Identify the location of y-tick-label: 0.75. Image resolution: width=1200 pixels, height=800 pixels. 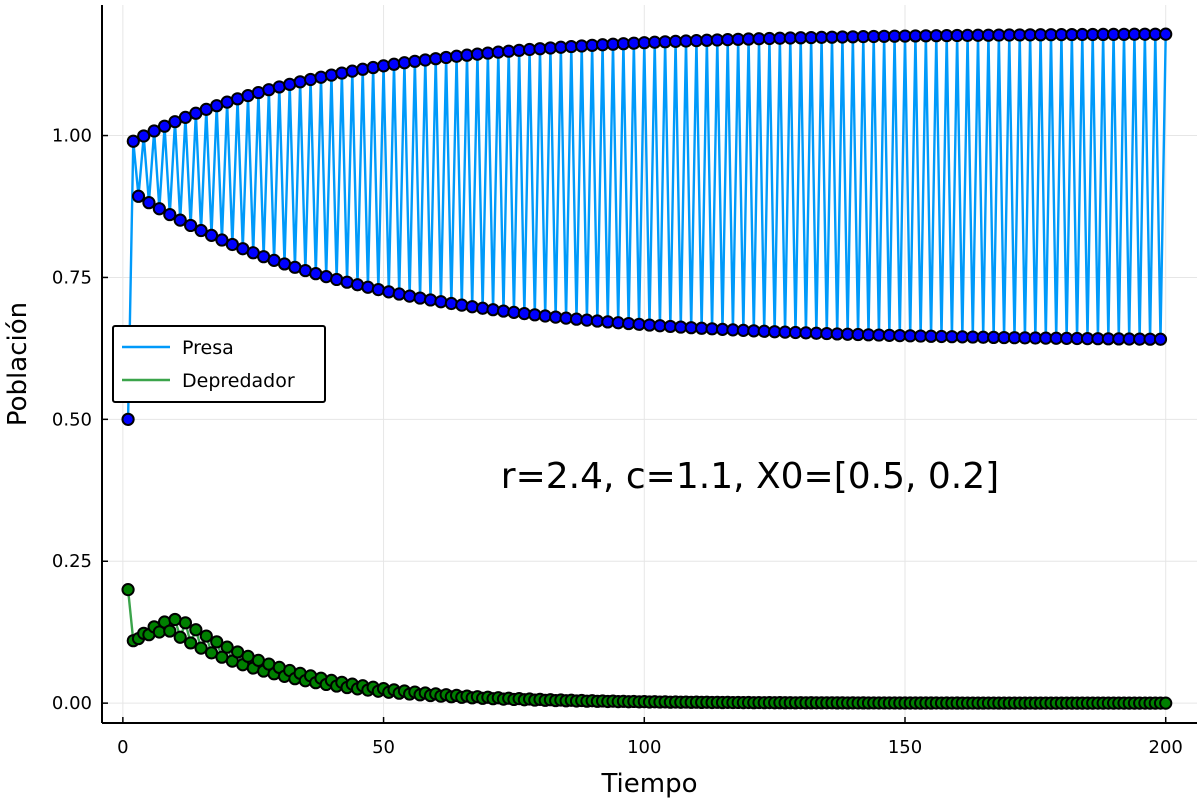
(72, 277).